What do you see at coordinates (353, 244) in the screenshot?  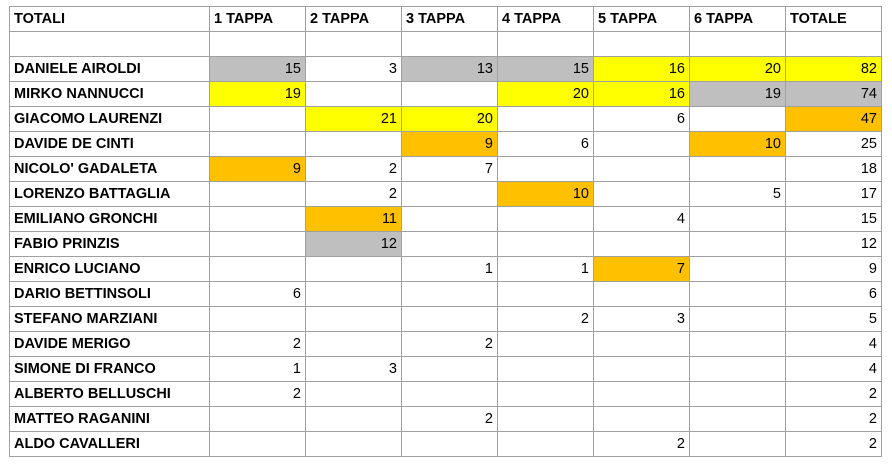 I see `points-cell: 12` at bounding box center [353, 244].